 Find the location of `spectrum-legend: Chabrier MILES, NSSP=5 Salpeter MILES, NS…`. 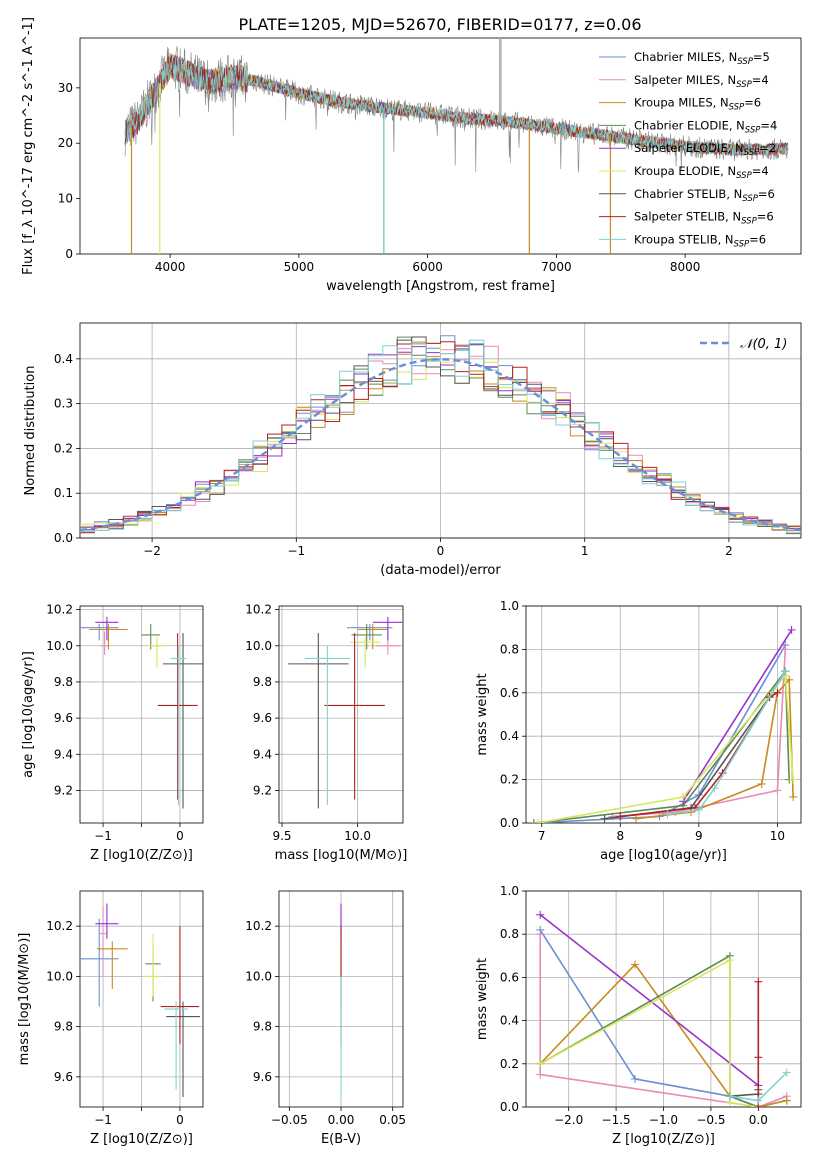

spectrum-legend: Chabrier MILES, NSSP=5 Salpeter MILES, NS… is located at coordinates (688, 149).